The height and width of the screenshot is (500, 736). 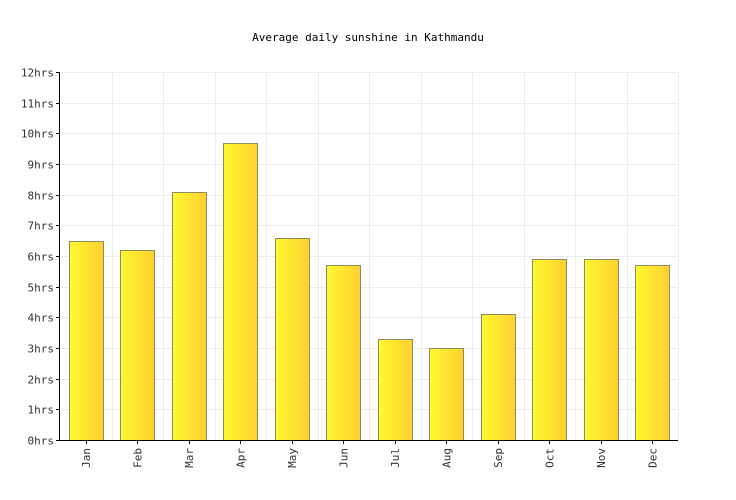 What do you see at coordinates (498, 458) in the screenshot?
I see `x-tick-label: Sep` at bounding box center [498, 458].